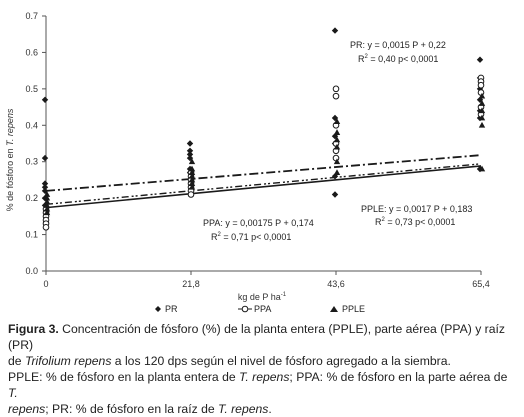 The height and width of the screenshot is (417, 524). Describe the element at coordinates (31, 271) in the screenshot. I see `y-tick-label: 0.0` at that location.